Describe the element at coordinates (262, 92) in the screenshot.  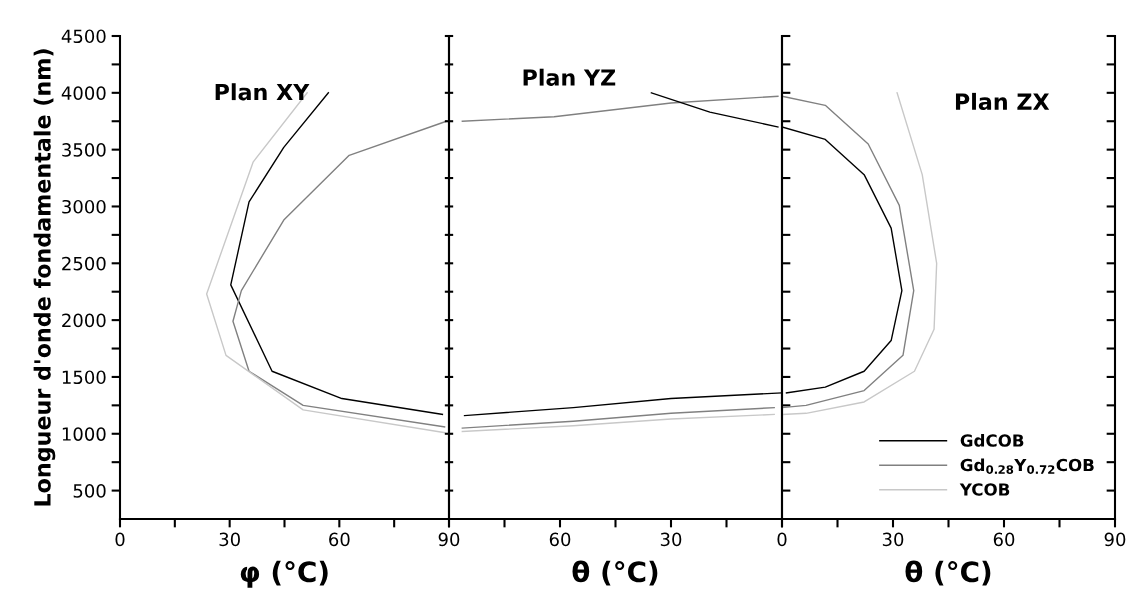
I see `annotation: Plan XY` at that location.